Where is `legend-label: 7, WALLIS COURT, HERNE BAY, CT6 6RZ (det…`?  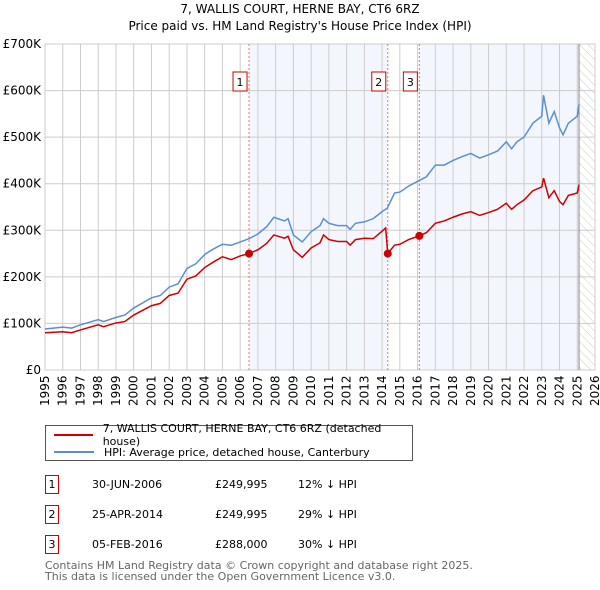 legend-label: 7, WALLIS COURT, HERNE BAY, CT6 6RZ (det… is located at coordinates (242, 435).